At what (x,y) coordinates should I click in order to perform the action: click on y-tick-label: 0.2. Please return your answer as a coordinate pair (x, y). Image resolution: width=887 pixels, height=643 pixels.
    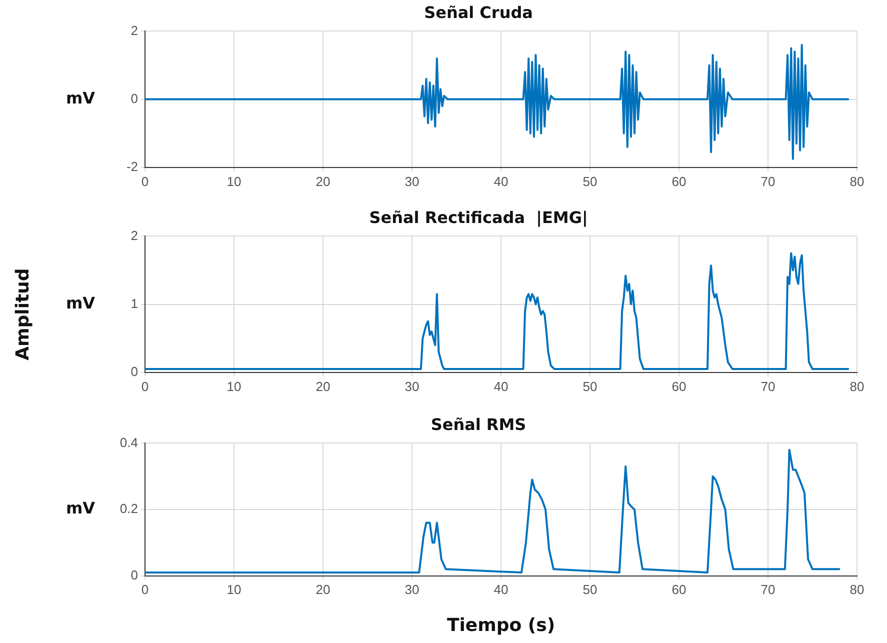
    Looking at the image, I should click on (129, 508).